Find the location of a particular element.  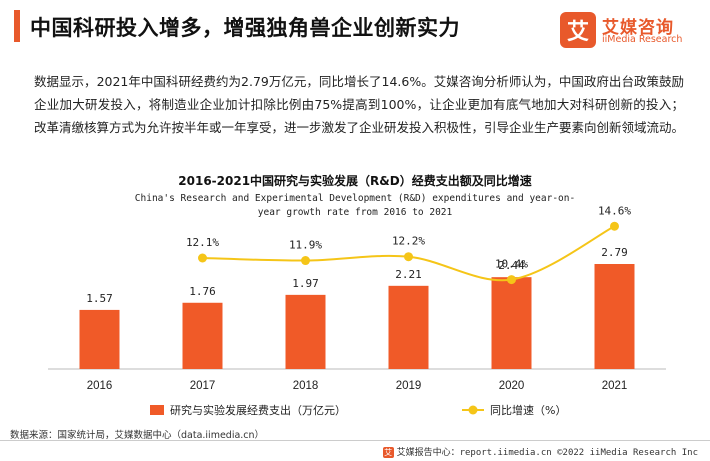

bar-2018 is located at coordinates (305, 331).